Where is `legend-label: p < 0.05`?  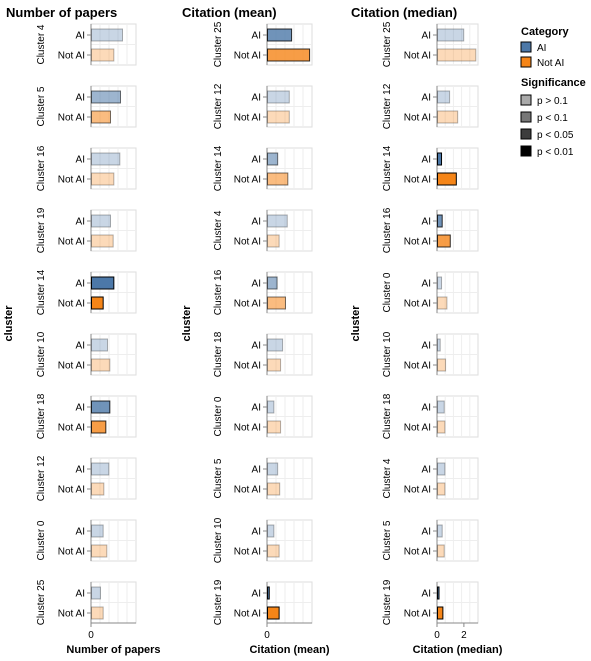 legend-label: p < 0.05 is located at coordinates (555, 135).